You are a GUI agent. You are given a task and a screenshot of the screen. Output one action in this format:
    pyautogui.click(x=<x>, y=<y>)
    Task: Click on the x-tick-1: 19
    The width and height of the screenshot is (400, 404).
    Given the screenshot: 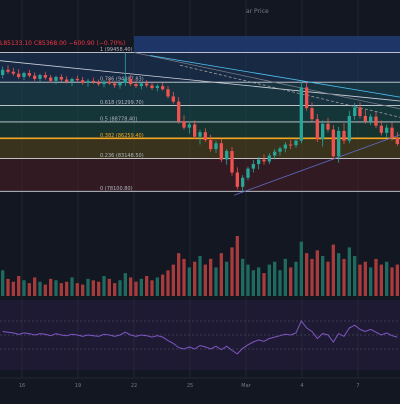 What is the action you would take?
    pyautogui.click(x=78, y=386)
    